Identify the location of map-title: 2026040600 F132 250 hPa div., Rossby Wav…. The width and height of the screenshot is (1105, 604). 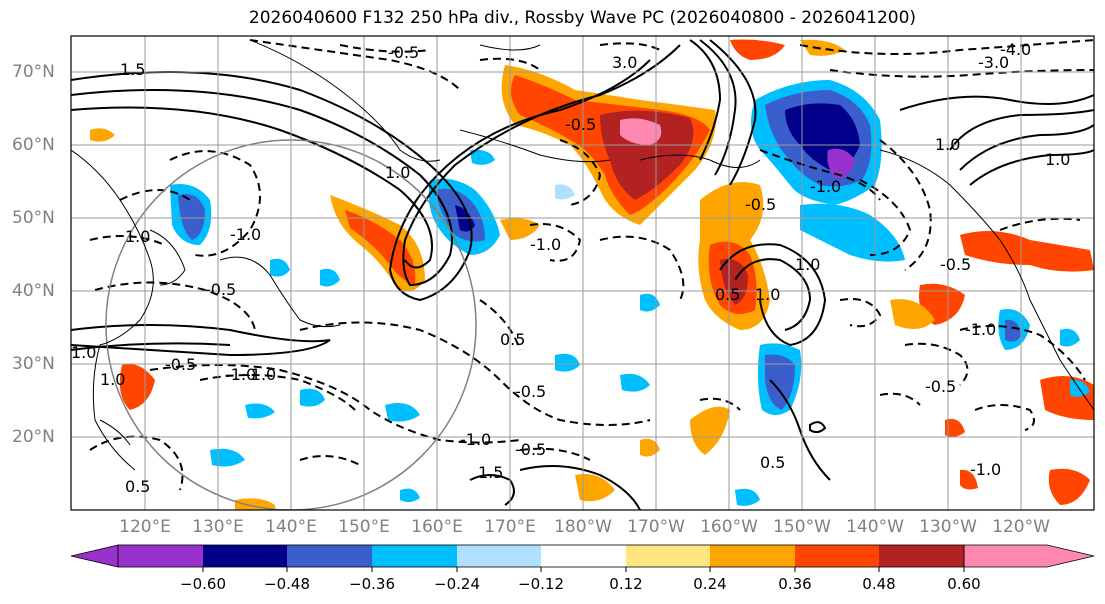
(582, 18).